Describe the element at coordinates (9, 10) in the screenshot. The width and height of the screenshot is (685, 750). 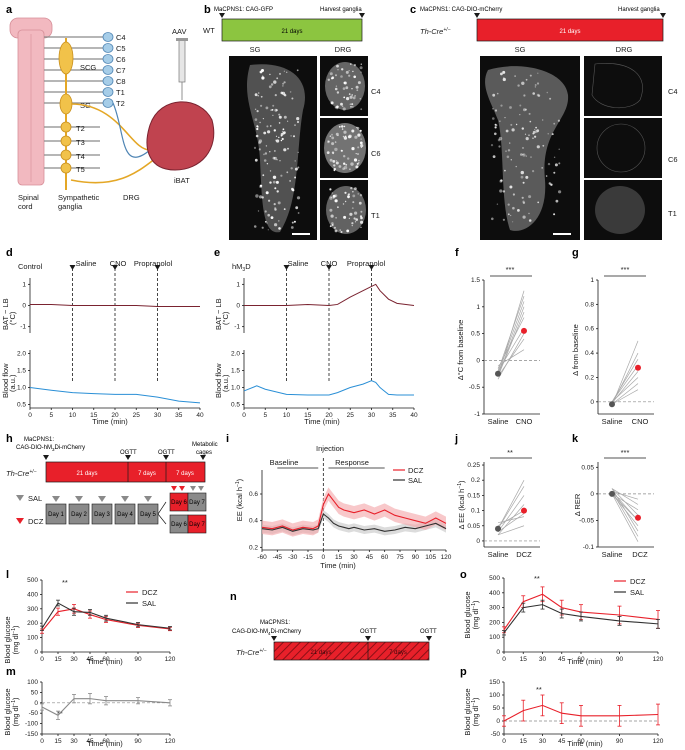
I see `panel-a-letter: a` at that location.